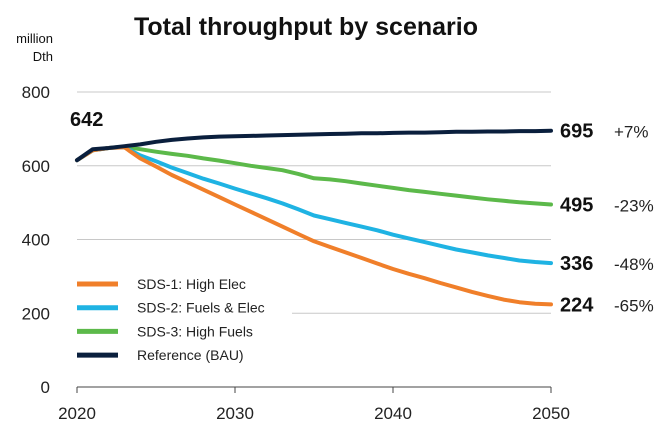  Describe the element at coordinates (43, 56) in the screenshot. I see `y-unit-label-line2: Dth` at that location.